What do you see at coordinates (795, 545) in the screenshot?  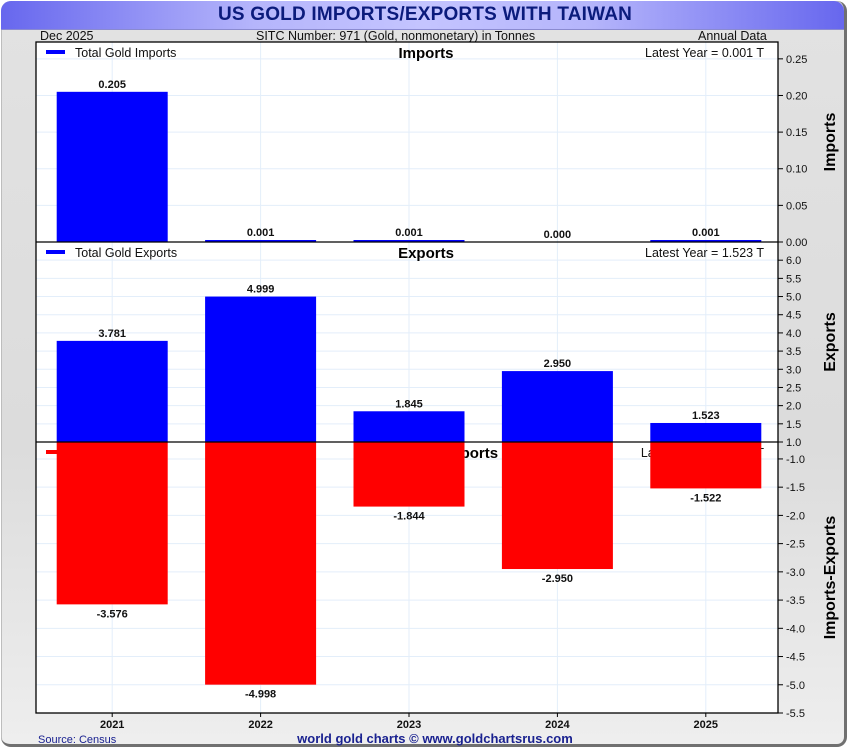 I see `y-tick-label: -2.5` at bounding box center [795, 545].